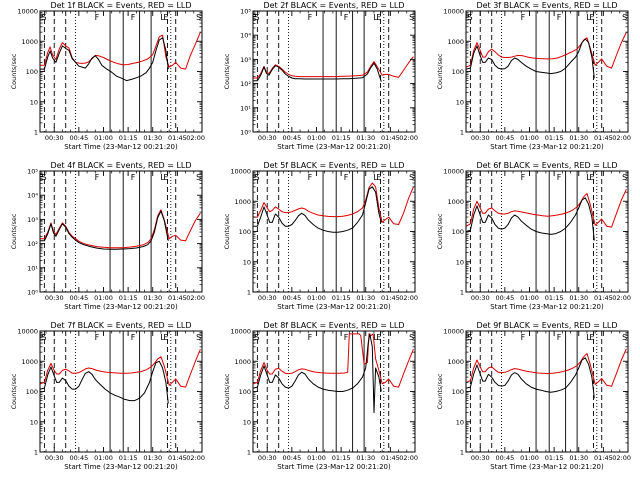  What do you see at coordinates (546, 165) in the screenshot?
I see `panel-title: Det 6f BLACK = Events, RED = LLD` at bounding box center [546, 165].